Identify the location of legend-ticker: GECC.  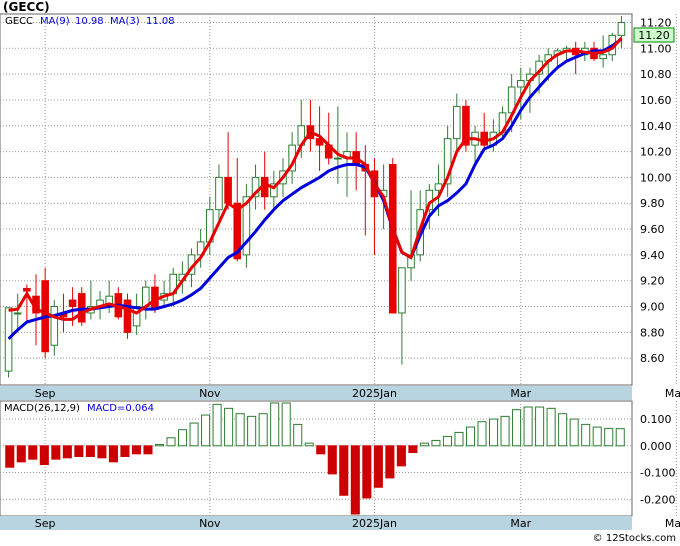
(19, 21).